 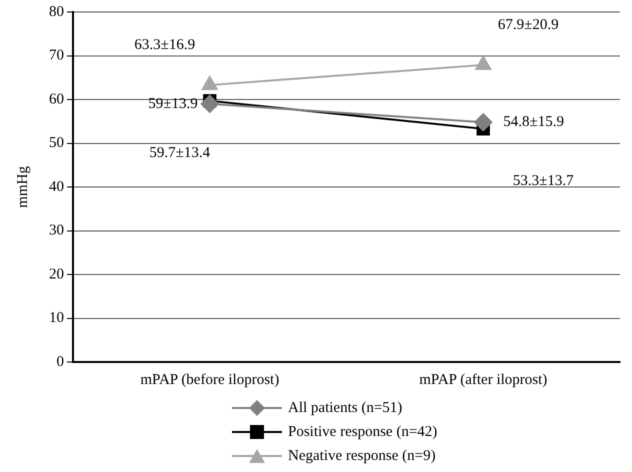 I want to click on x-tick-label: mPAP (after iloprost), so click(x=483, y=380).